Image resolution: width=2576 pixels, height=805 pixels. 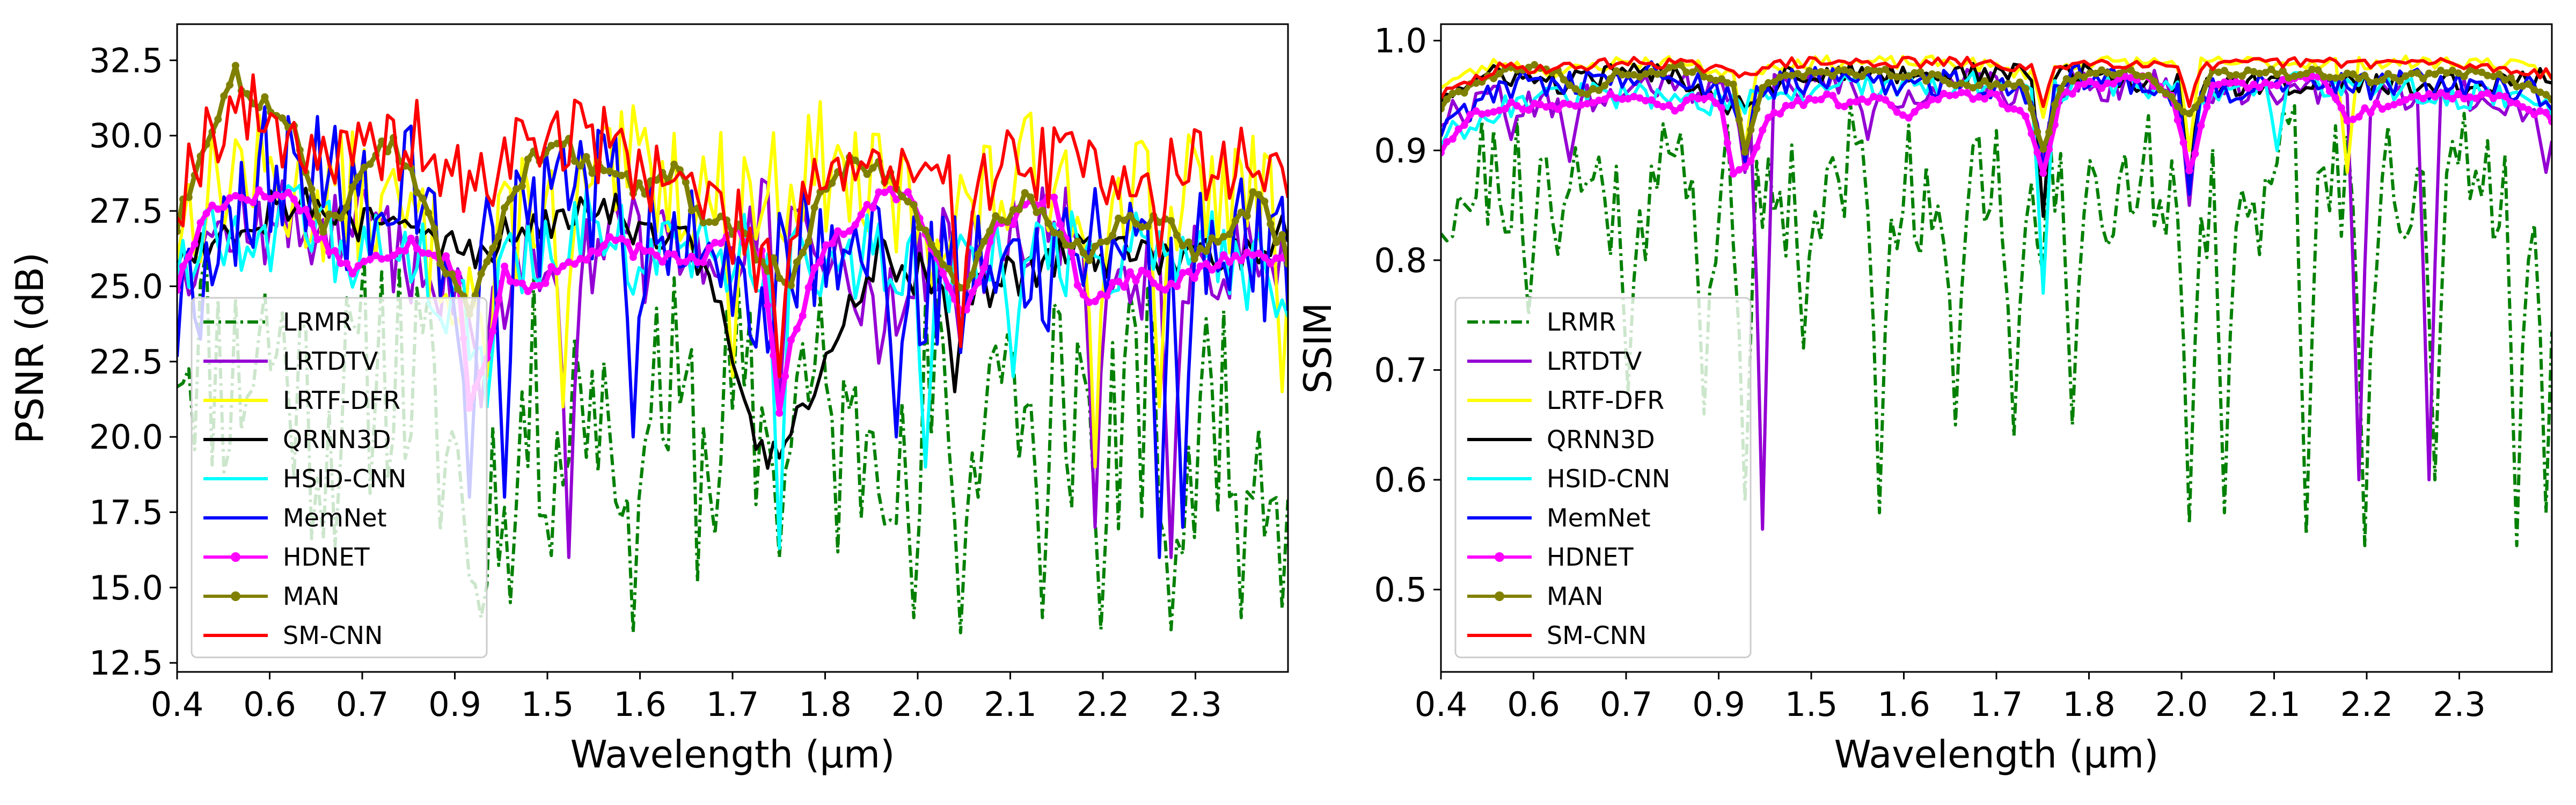 I want to click on x-axis-label: Wavelength (μm), so click(x=732, y=755).